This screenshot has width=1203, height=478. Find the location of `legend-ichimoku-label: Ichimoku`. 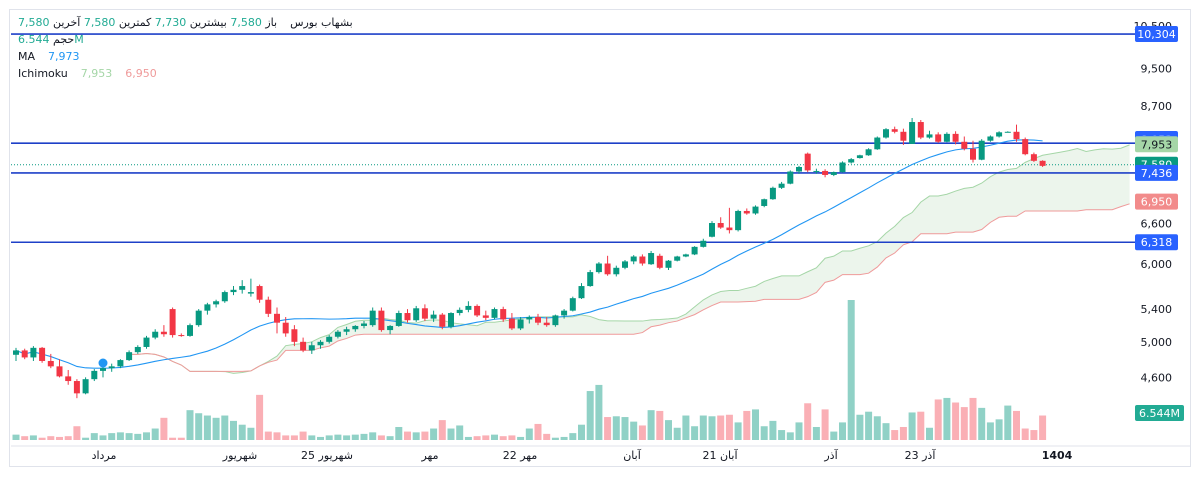

legend-ichimoku-label: Ichimoku is located at coordinates (43, 73).